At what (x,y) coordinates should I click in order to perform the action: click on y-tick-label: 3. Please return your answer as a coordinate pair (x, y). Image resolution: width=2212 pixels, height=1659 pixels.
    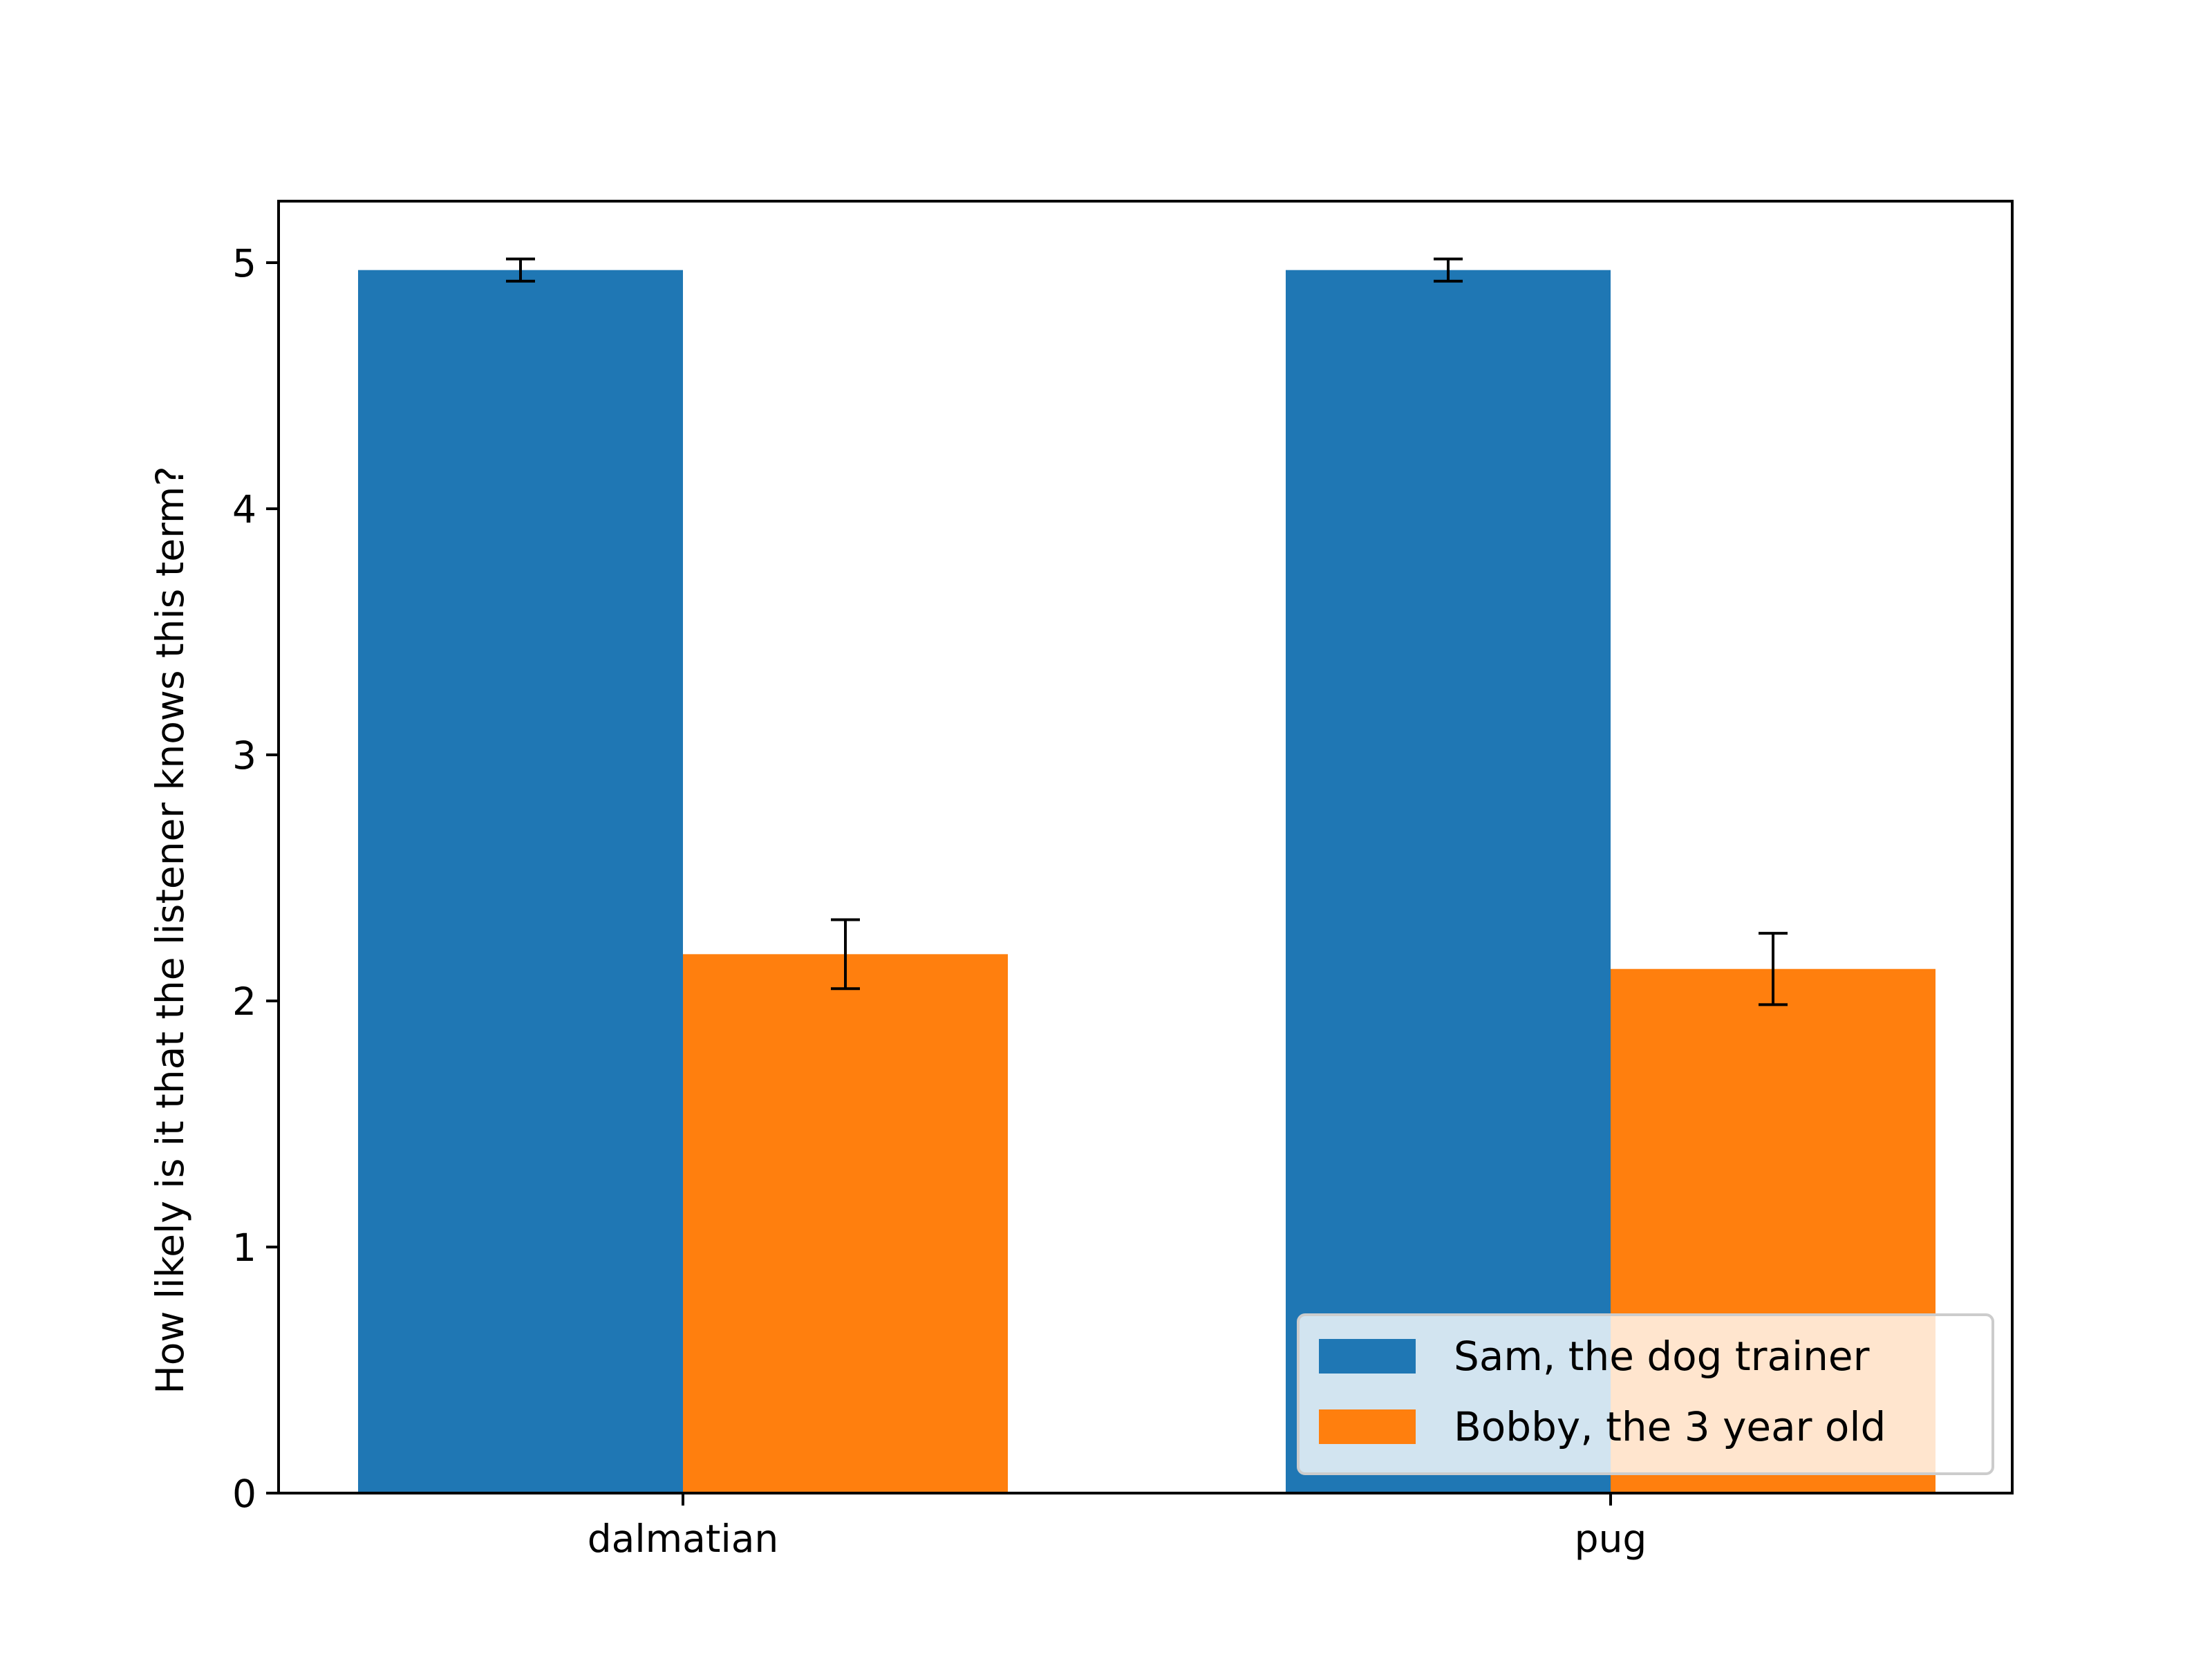
    Looking at the image, I should click on (244, 756).